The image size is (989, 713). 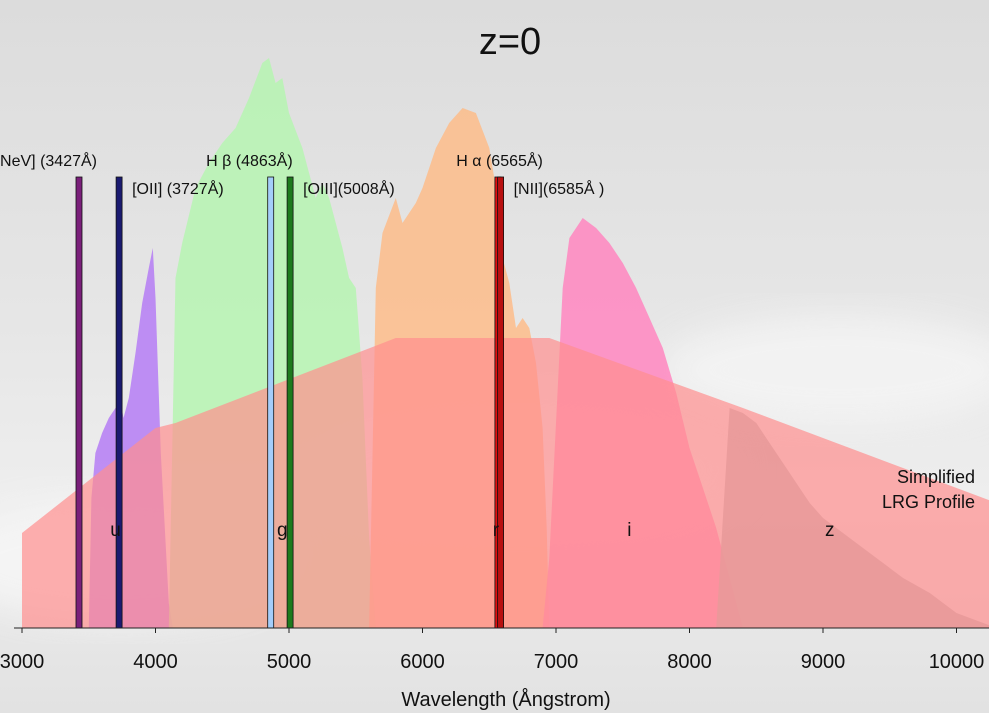 What do you see at coordinates (349, 188) in the screenshot?
I see `emission-line-label: [OIII](5008Å)` at bounding box center [349, 188].